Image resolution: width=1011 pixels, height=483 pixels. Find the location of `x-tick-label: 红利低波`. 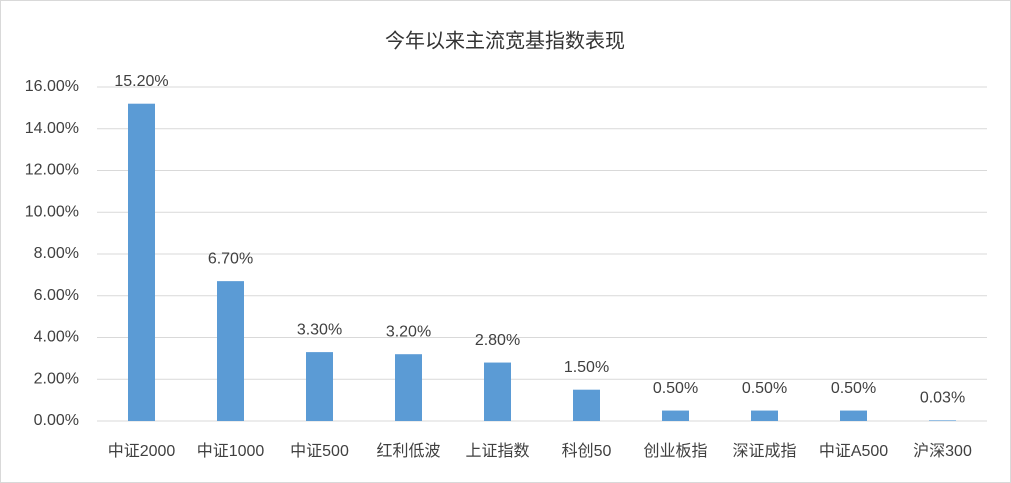

x-tick-label: 红利低波 is located at coordinates (408, 451).